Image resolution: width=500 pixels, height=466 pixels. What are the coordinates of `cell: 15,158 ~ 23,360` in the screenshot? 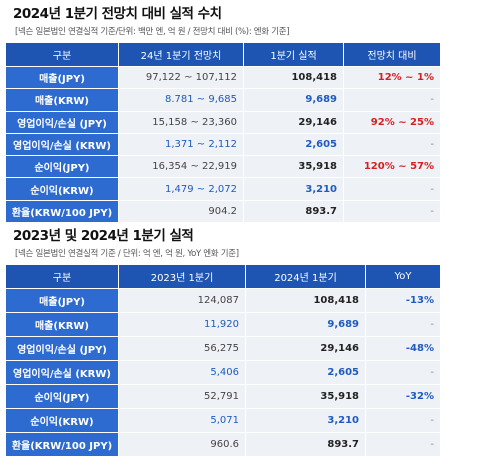 It's located at (181, 122).